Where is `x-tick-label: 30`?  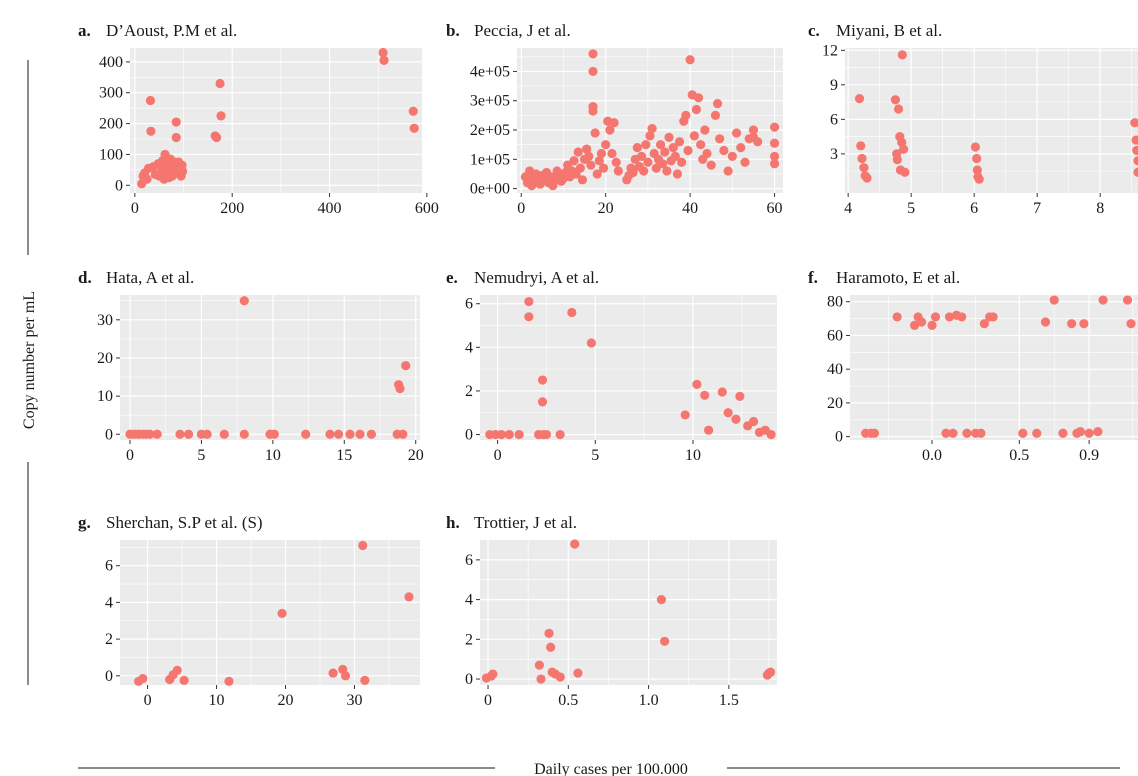
x-tick-label: 30 is located at coordinates (354, 700).